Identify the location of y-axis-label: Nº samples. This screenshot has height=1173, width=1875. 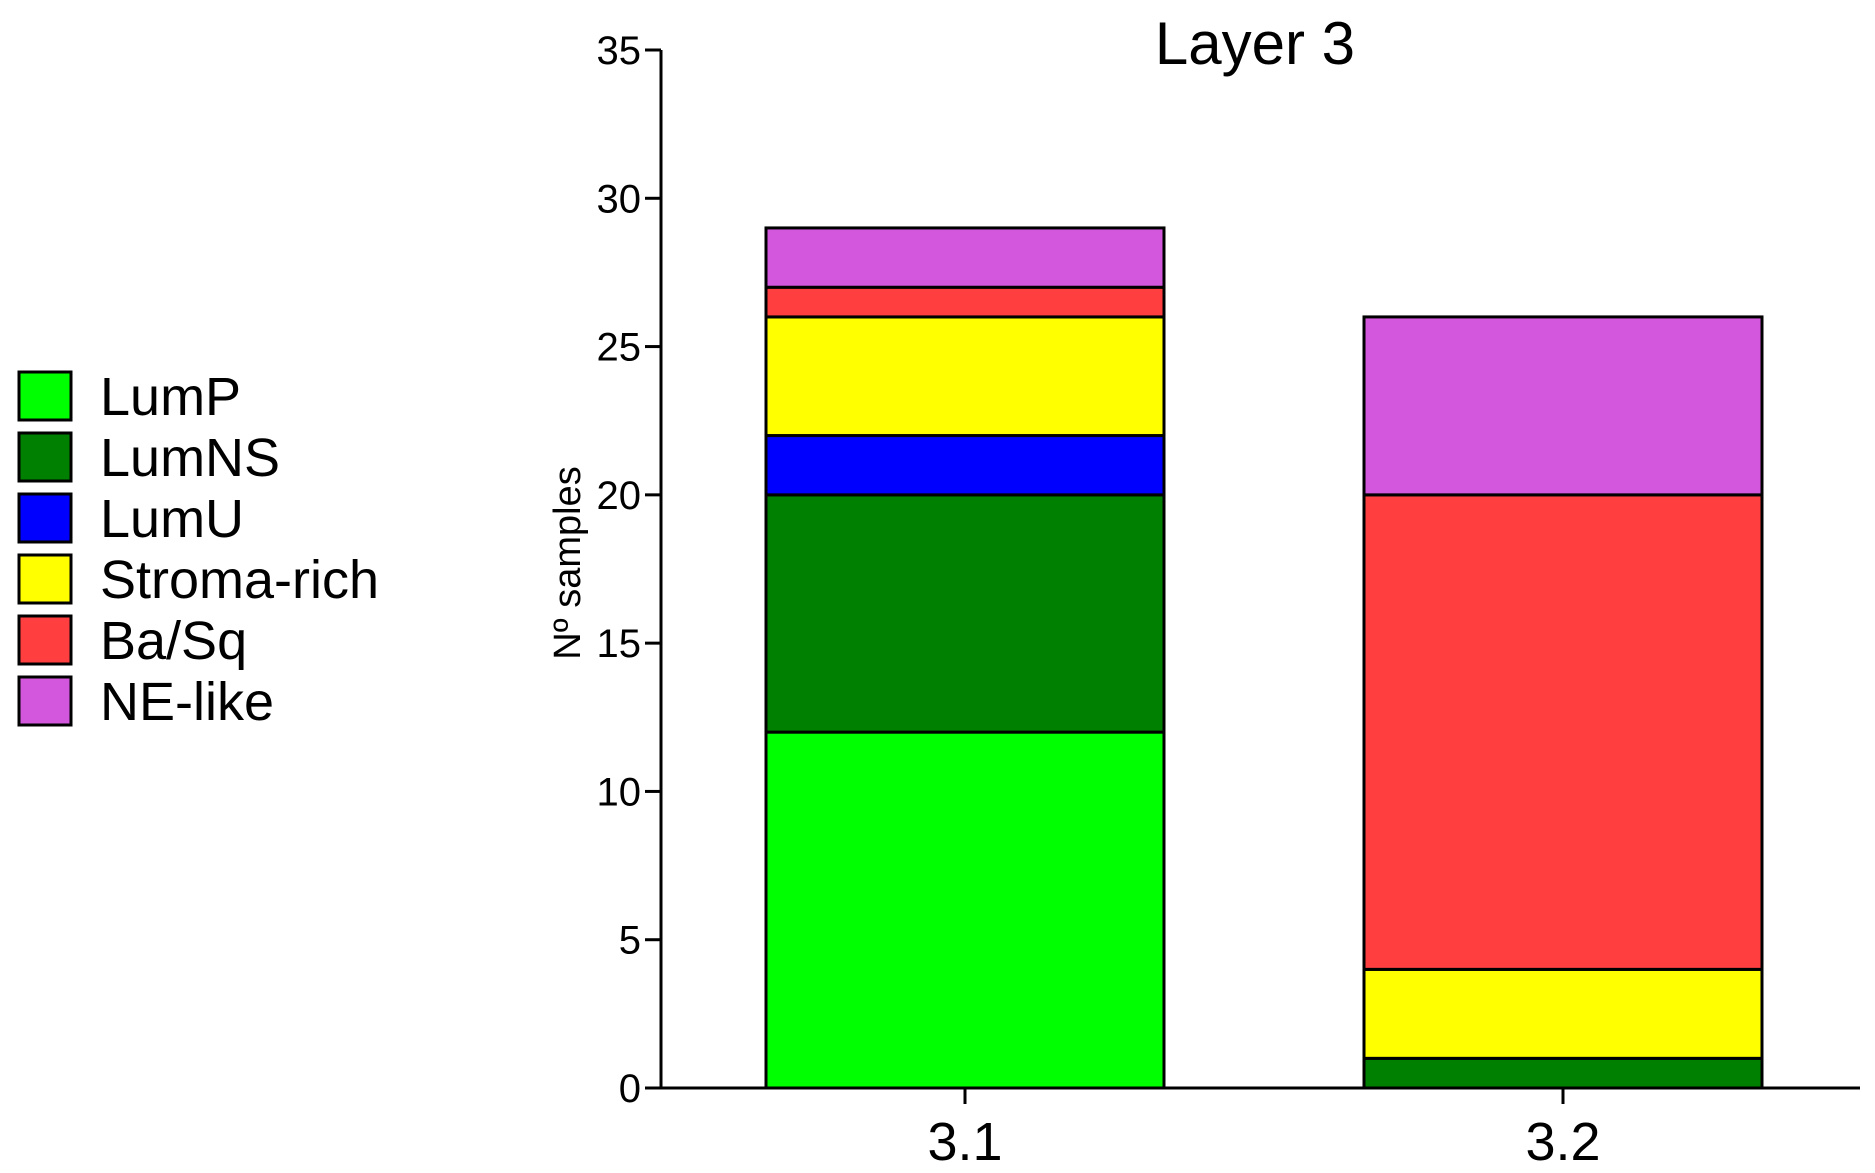
(568, 562).